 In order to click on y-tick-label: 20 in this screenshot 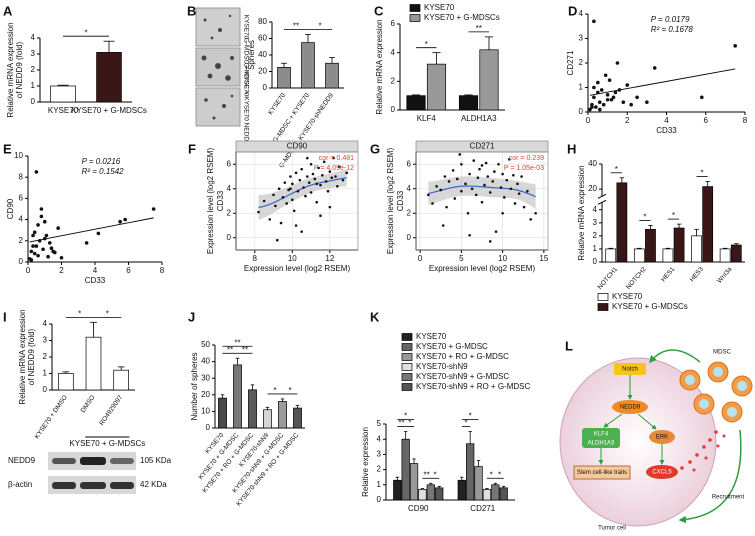, I will do `click(205, 394)`.